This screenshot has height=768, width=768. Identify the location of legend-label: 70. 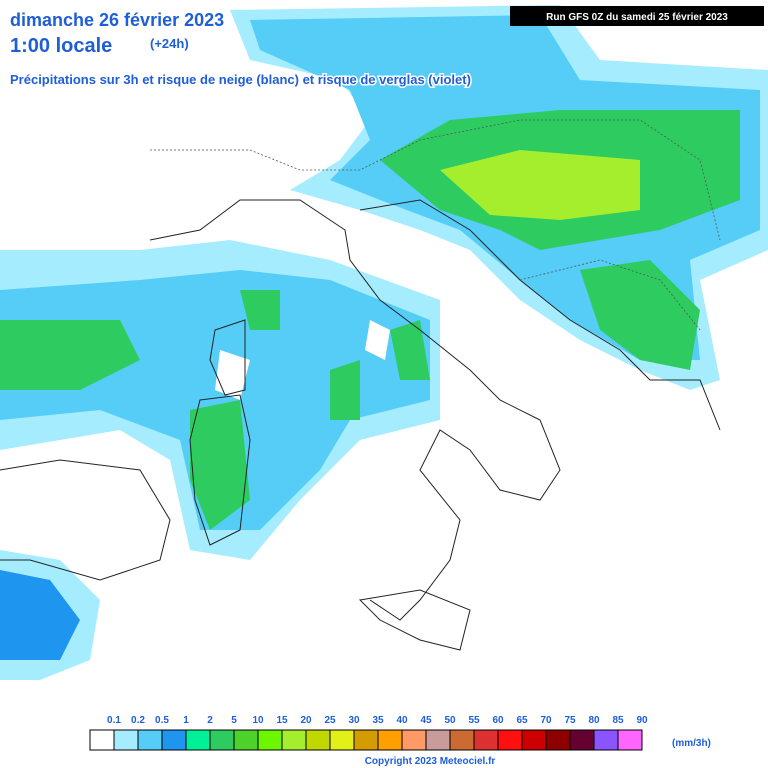
(546, 720).